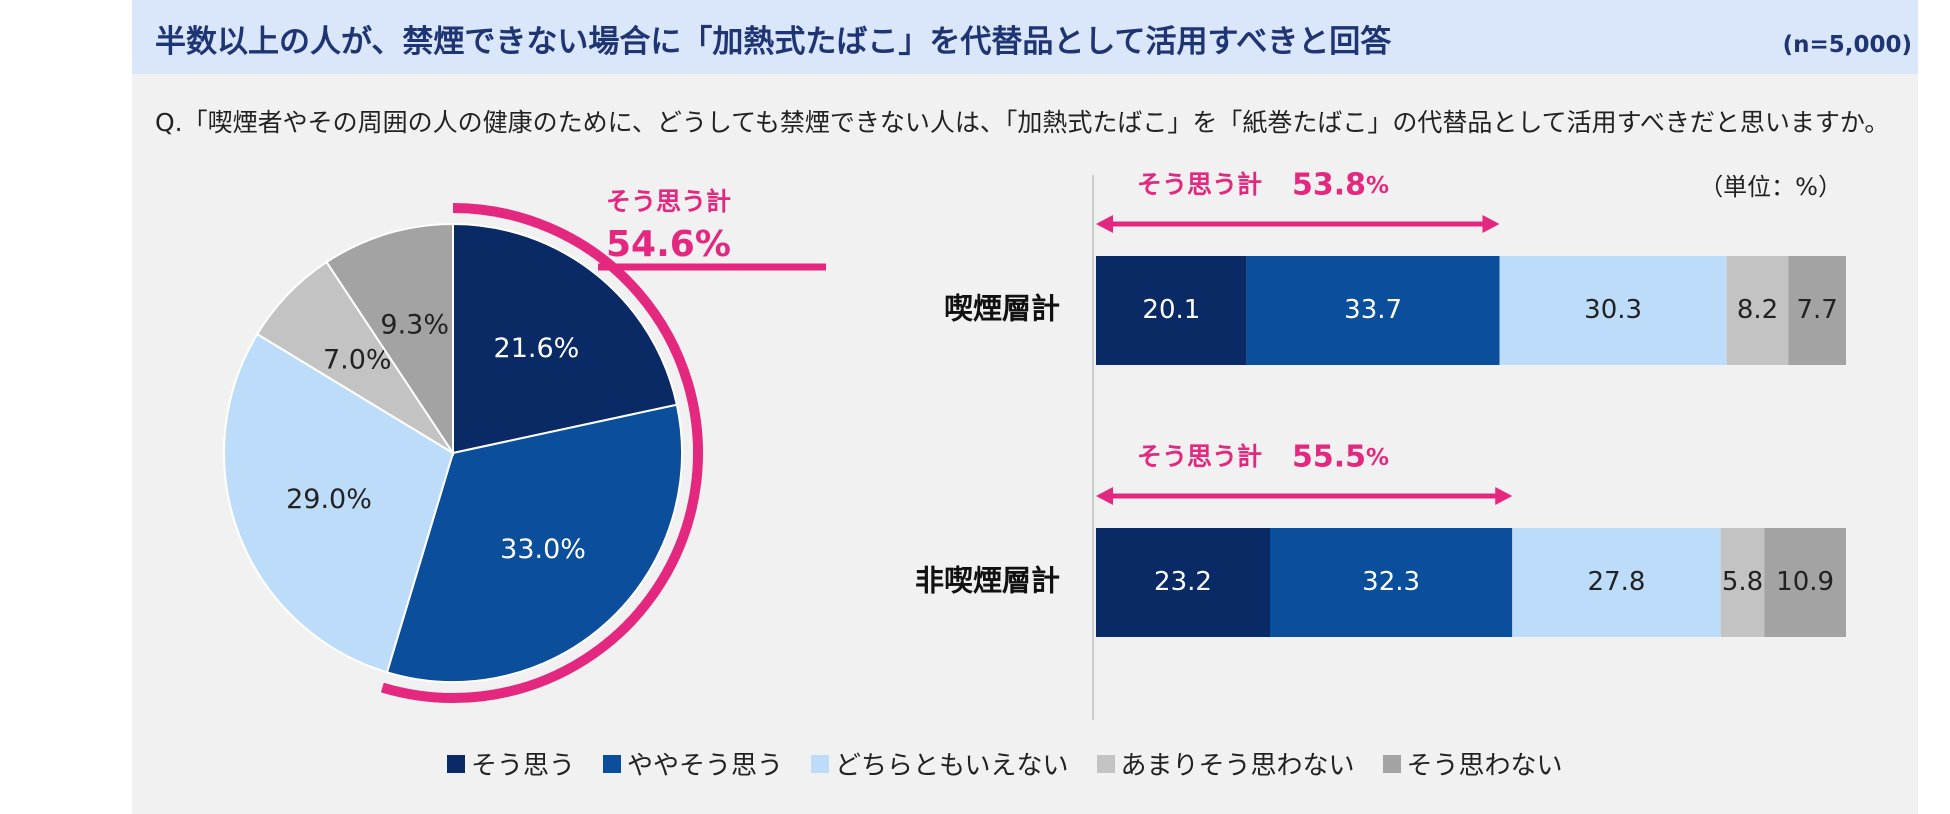  I want to click on agree-total-value: 53.8%, so click(1340, 185).